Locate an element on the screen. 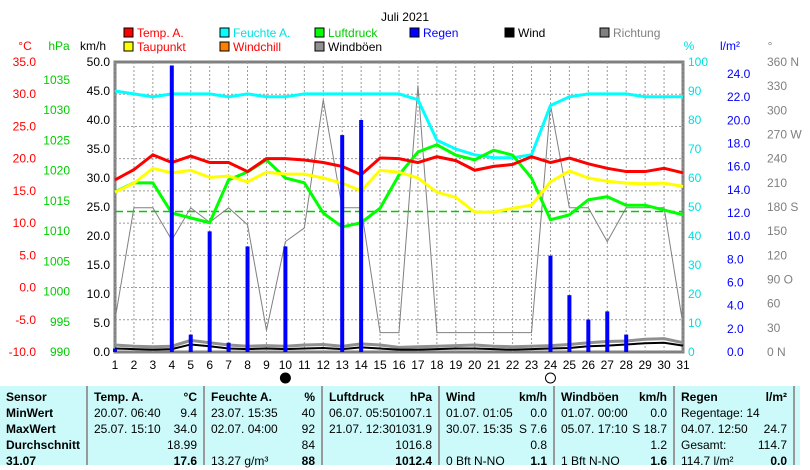 This screenshot has height=470, width=810. table-cell: 05.07. 17:10 S 18.7 is located at coordinates (614, 430).